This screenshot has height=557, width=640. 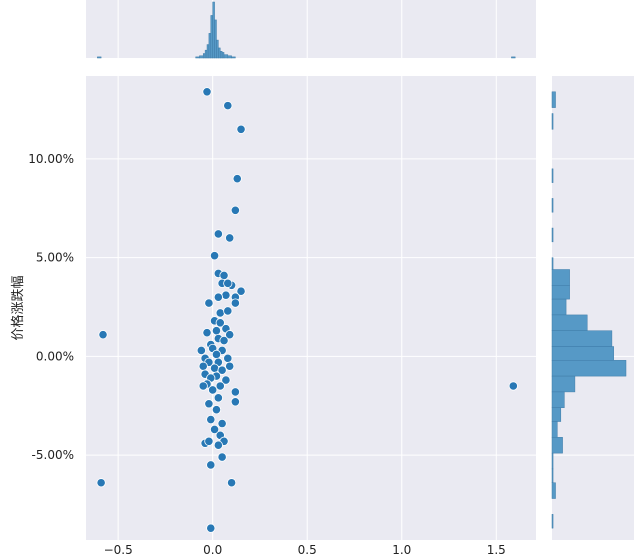 What do you see at coordinates (53, 455) in the screenshot?
I see `y-tick-label: -5.00%` at bounding box center [53, 455].